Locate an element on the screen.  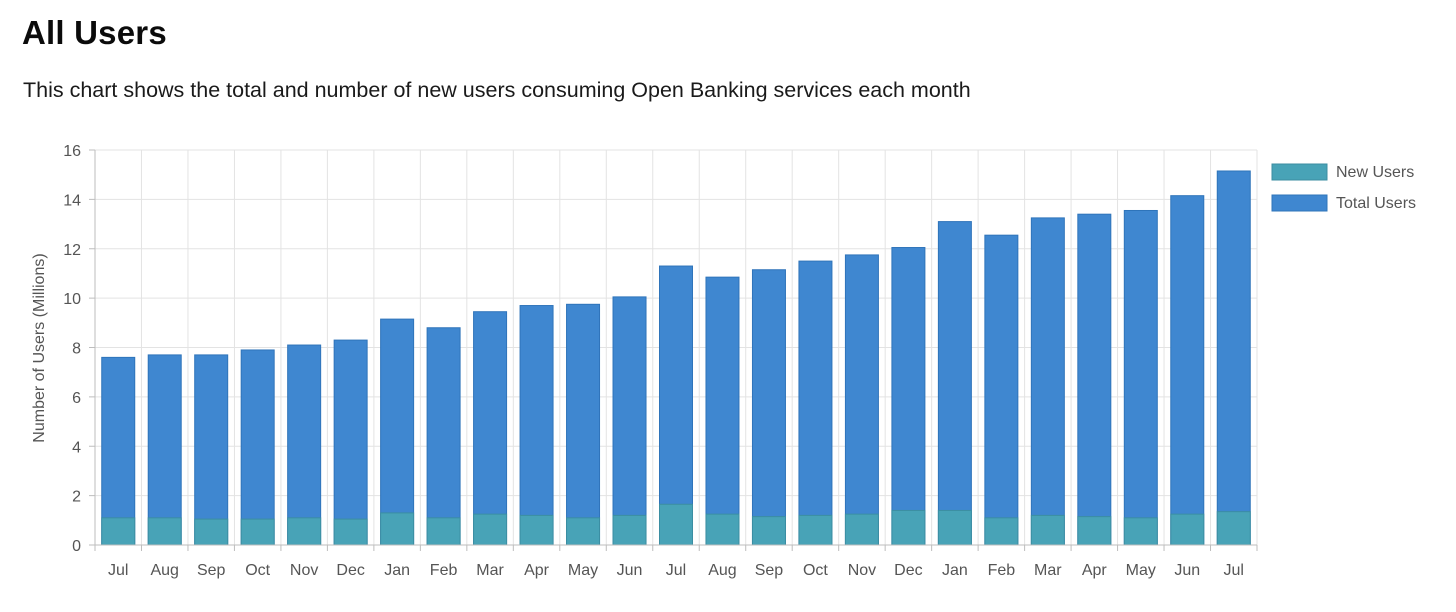
y-axis-title: Number of Users (Millions) is located at coordinates (39, 347).